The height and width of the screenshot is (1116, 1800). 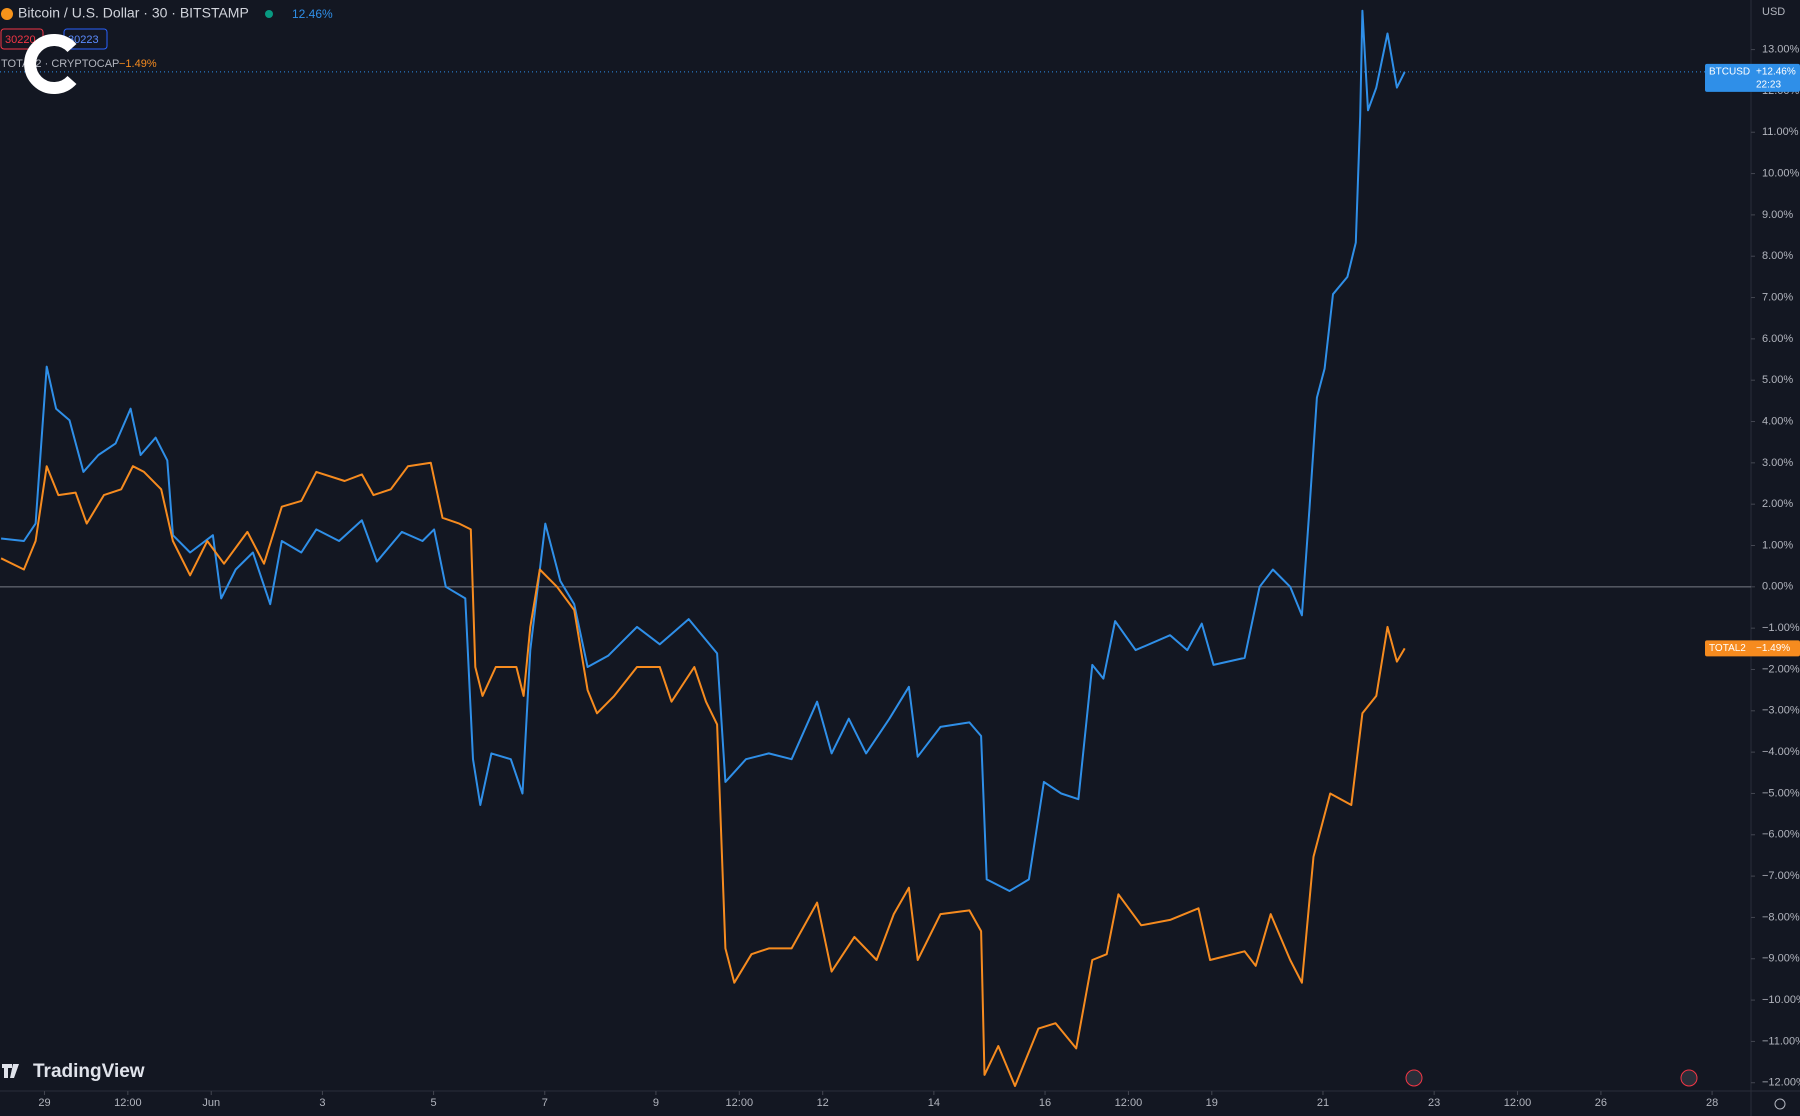 What do you see at coordinates (322, 1103) in the screenshot?
I see `x-tick-label: 3` at bounding box center [322, 1103].